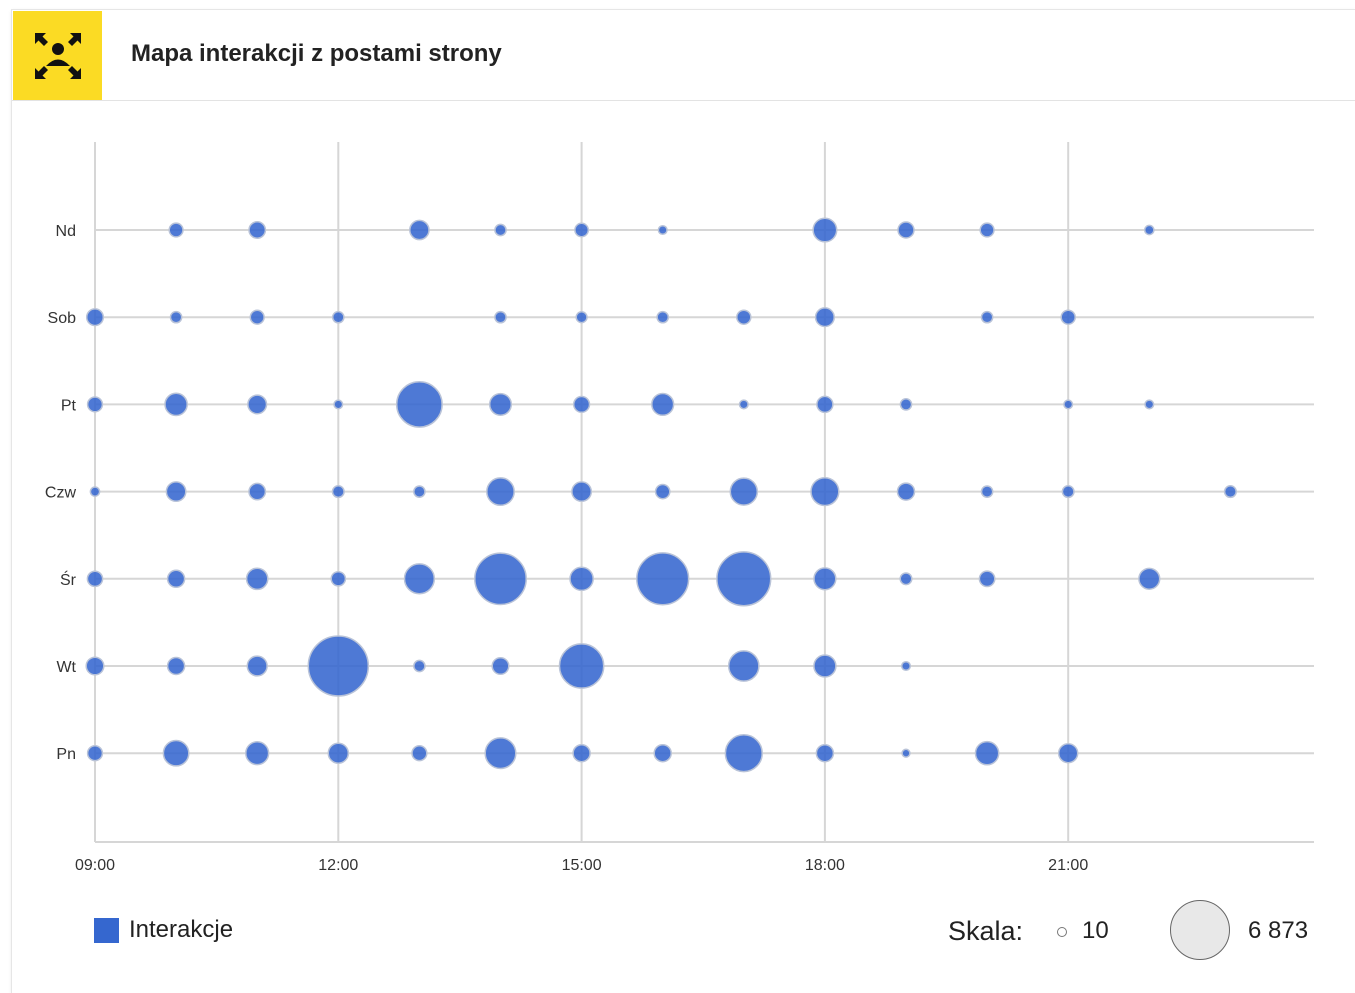 This screenshot has width=1355, height=993. I want to click on x-tick-label: 09:00, so click(95, 865).